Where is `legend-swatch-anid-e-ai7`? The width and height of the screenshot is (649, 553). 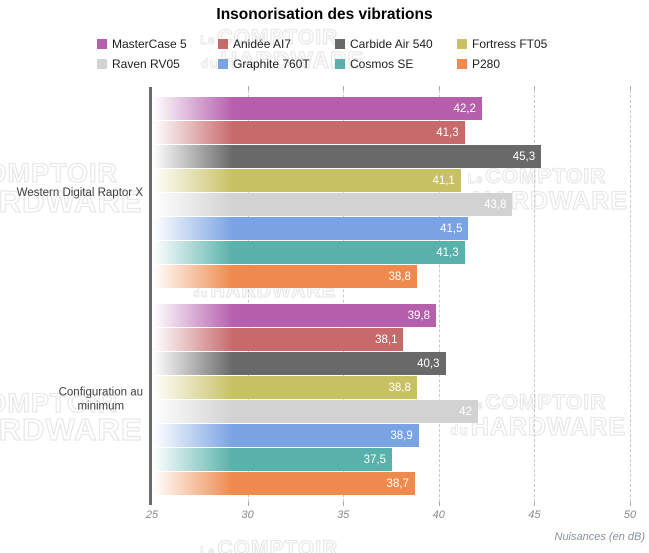 legend-swatch-anid-e-ai7 is located at coordinates (223, 44).